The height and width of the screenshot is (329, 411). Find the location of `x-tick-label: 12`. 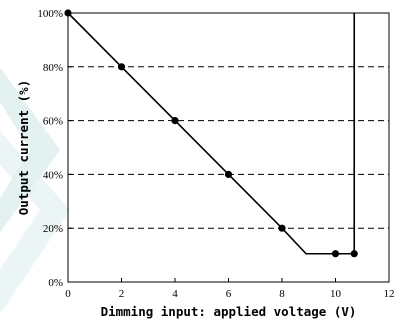

x-tick-label: 12 is located at coordinates (389, 294).